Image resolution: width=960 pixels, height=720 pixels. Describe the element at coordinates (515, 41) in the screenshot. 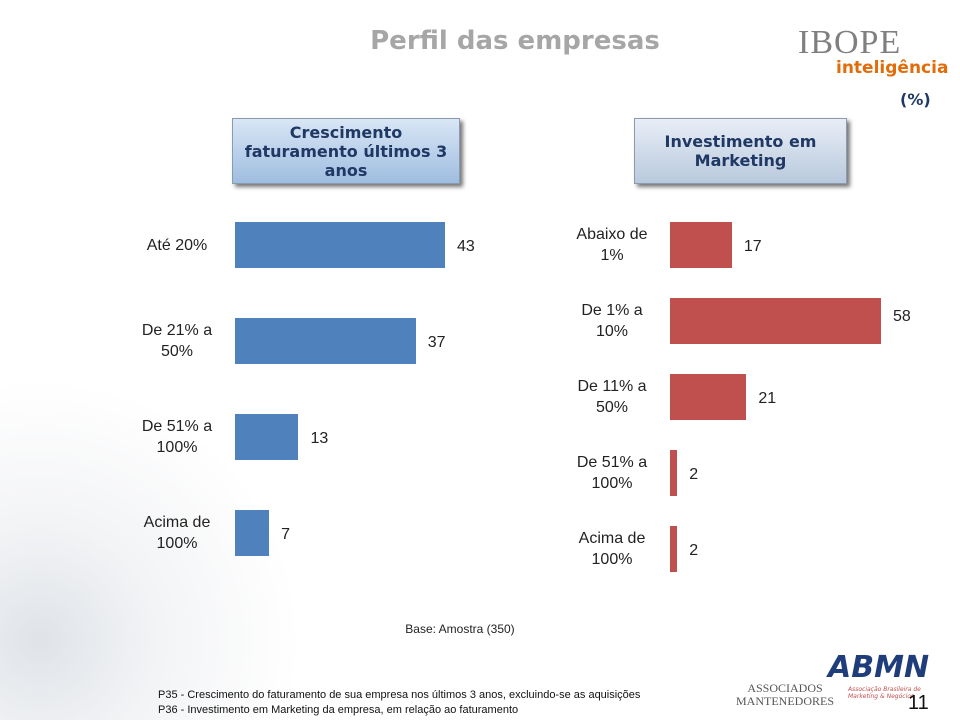

I see `slide-title: Perfil das empresas` at that location.